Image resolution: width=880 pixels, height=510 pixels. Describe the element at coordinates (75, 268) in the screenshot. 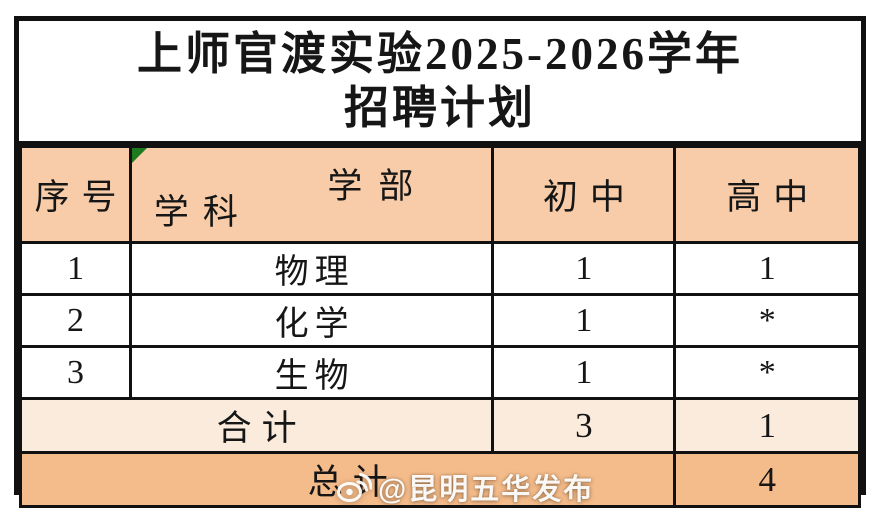

I see `row-number: 1` at that location.